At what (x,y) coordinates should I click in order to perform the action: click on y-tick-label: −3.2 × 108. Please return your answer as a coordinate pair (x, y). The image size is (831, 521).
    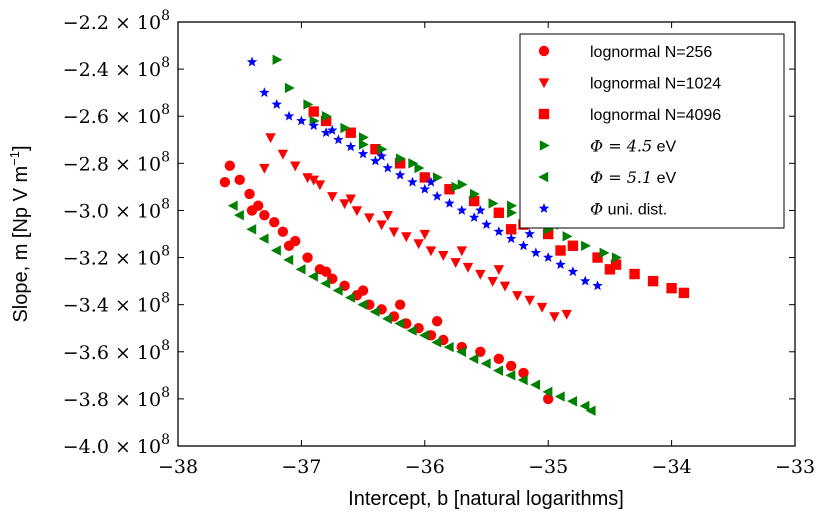
    Looking at the image, I should click on (116, 257).